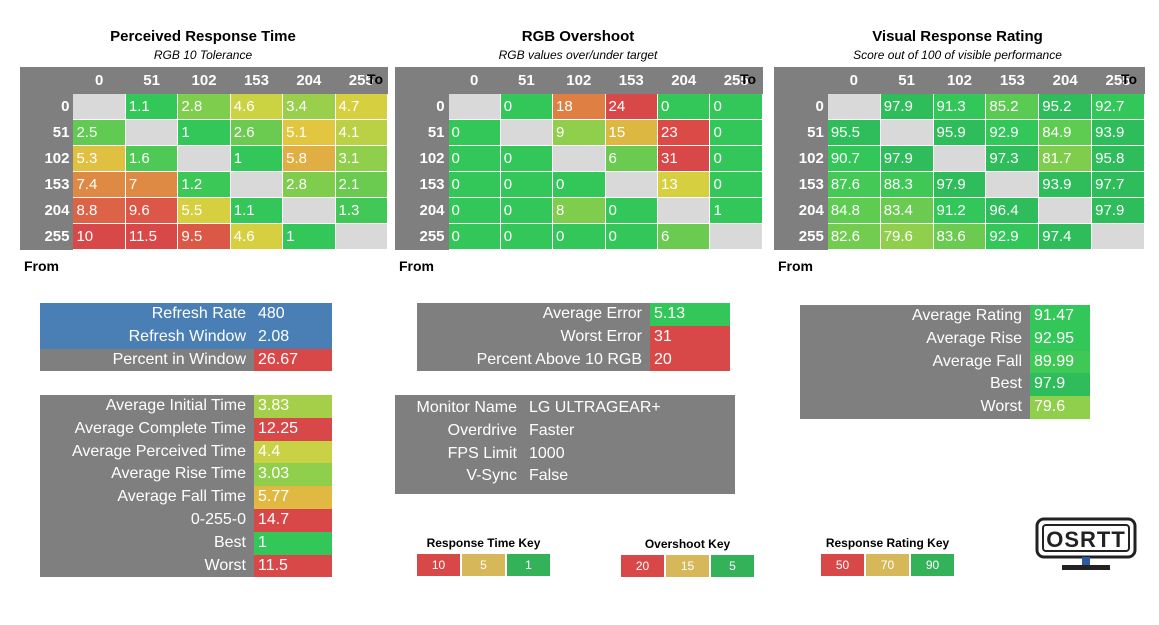 Image resolution: width=1159 pixels, height=625 pixels. What do you see at coordinates (46, 210) in the screenshot?
I see `row-header: 204` at bounding box center [46, 210].